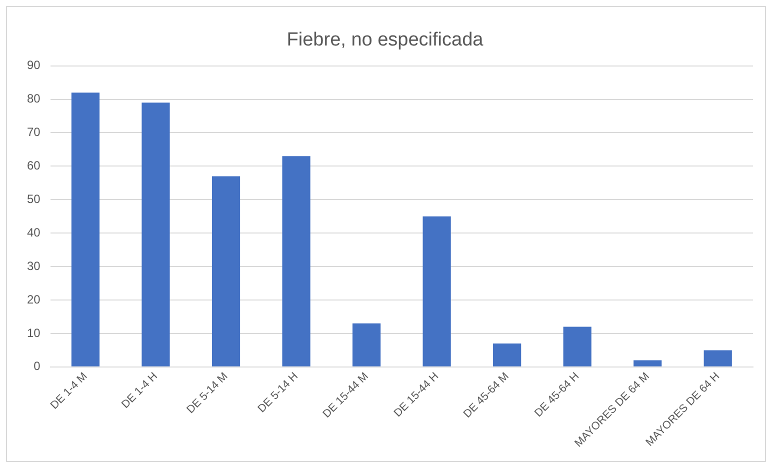 This screenshot has height=468, width=772. Describe the element at coordinates (33, 232) in the screenshot. I see `y-tick-label: 40` at that location.